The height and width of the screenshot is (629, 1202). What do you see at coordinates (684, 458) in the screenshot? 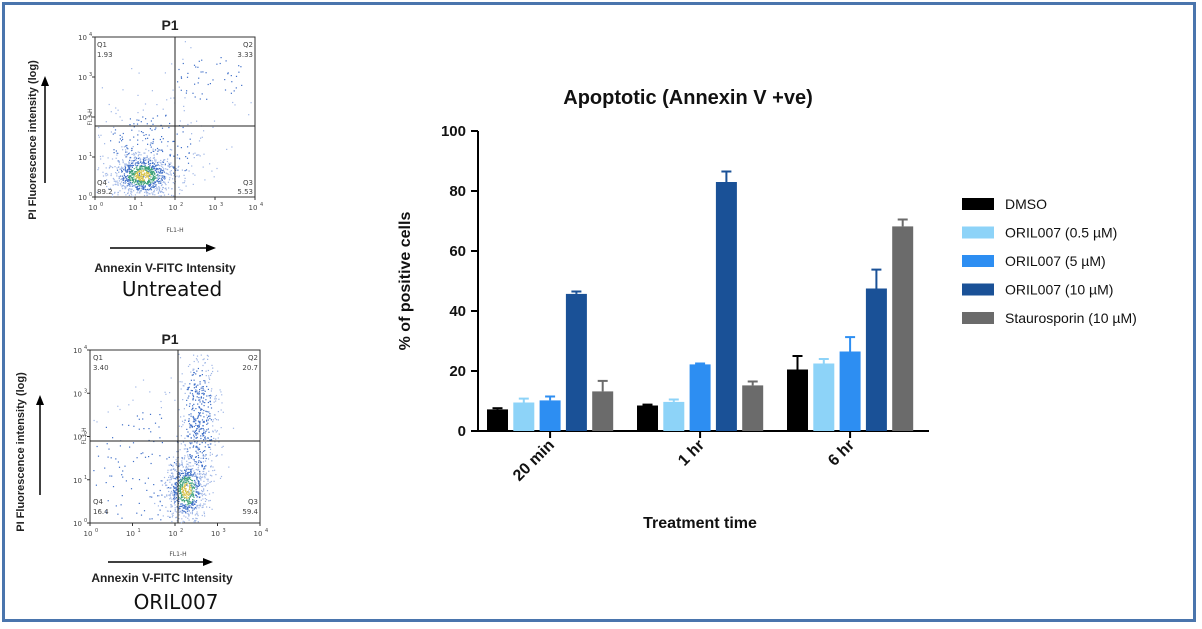
I see `x-ticks: 20 min 1 hr 6 hr` at bounding box center [684, 458].